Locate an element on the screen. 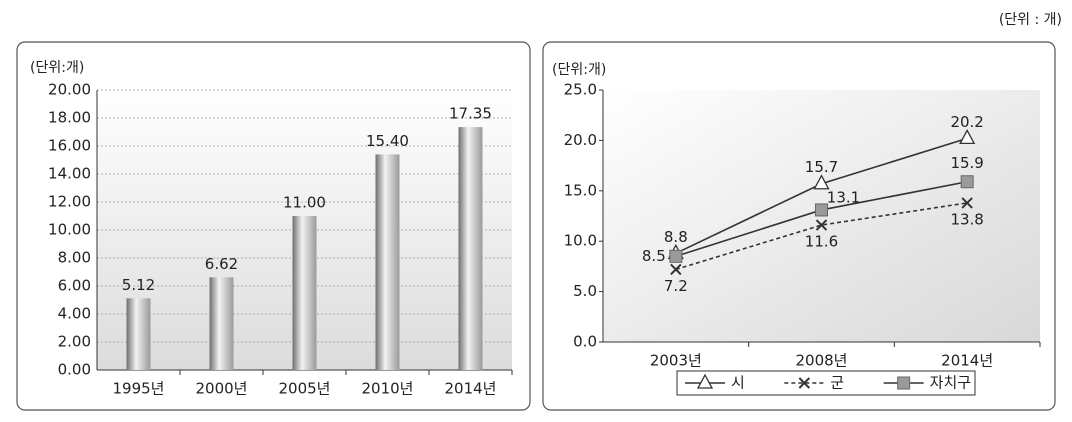 Image resolution: width=1072 pixels, height=422 pixels. value-label: 7.2 is located at coordinates (676, 286).